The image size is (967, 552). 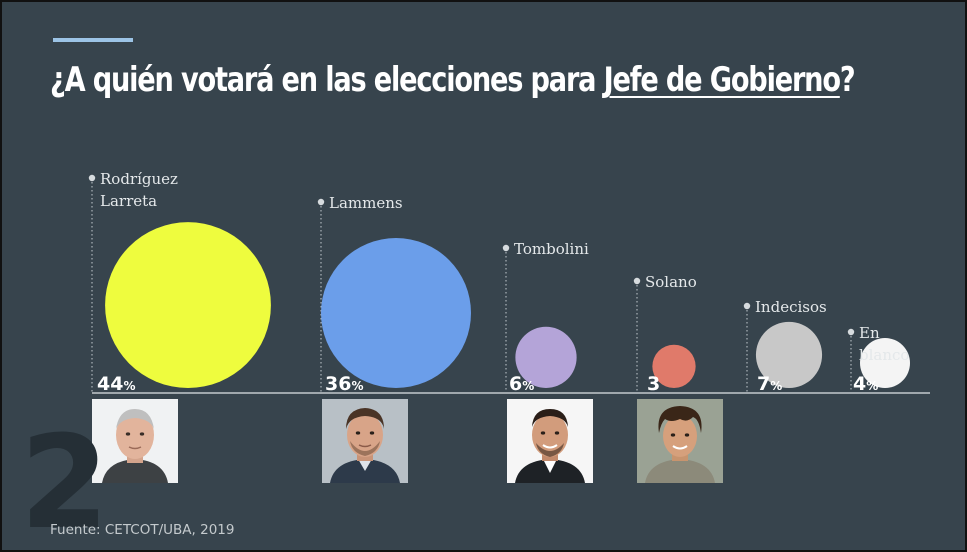 I want to click on marker-dot-lammens, so click(x=321, y=202).